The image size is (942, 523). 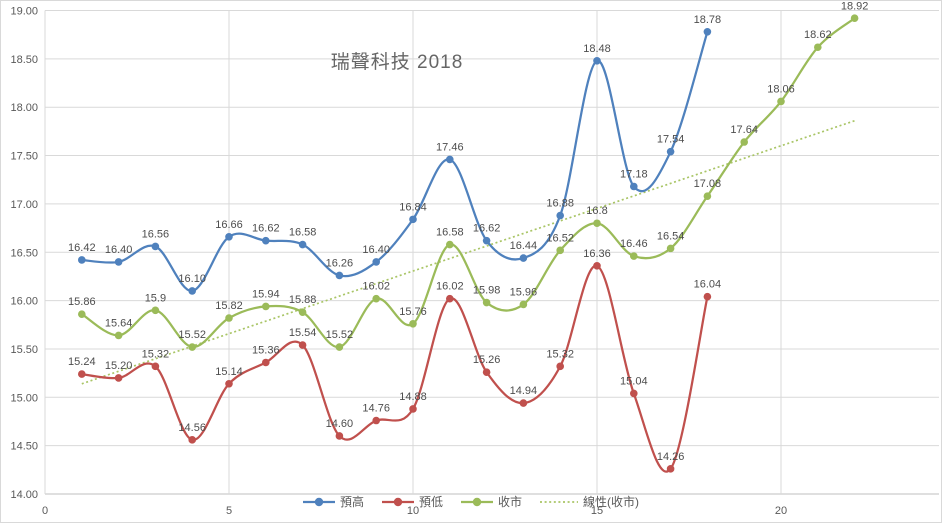 What do you see at coordinates (781, 511) in the screenshot?
I see `svg-text: 20` at bounding box center [781, 511].